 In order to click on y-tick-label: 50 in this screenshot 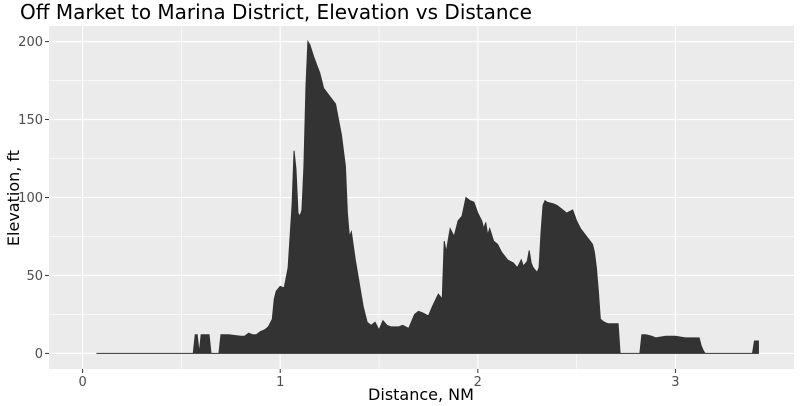, I will do `click(34, 276)`.